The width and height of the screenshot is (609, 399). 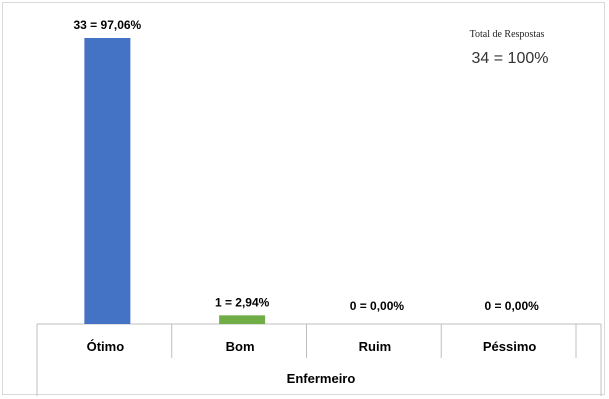 I want to click on total-box: Total de Respostas 34 = 100%, so click(x=509, y=48).